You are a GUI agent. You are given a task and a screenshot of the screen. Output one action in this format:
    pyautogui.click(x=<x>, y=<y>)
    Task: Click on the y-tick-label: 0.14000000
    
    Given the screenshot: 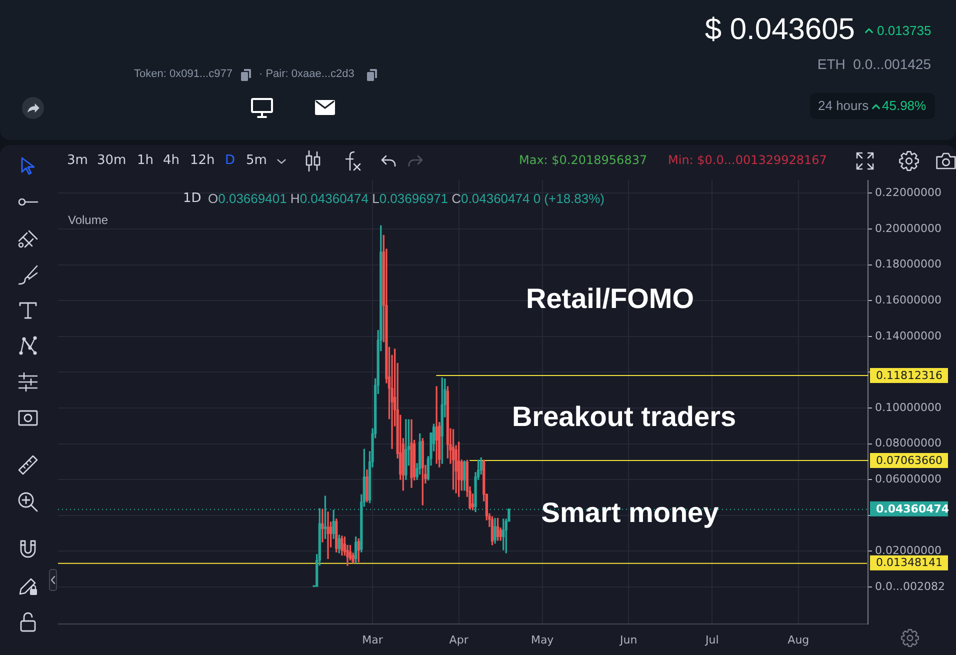 What is the action you would take?
    pyautogui.click(x=908, y=335)
    